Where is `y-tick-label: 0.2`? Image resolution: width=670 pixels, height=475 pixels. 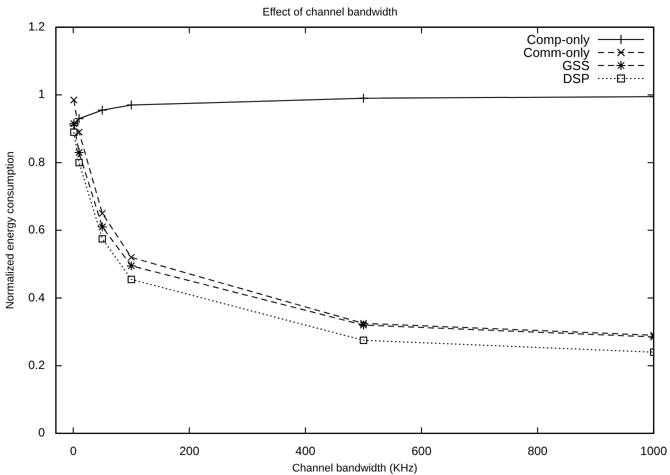
y-tick-label: 0.2 is located at coordinates (37, 365).